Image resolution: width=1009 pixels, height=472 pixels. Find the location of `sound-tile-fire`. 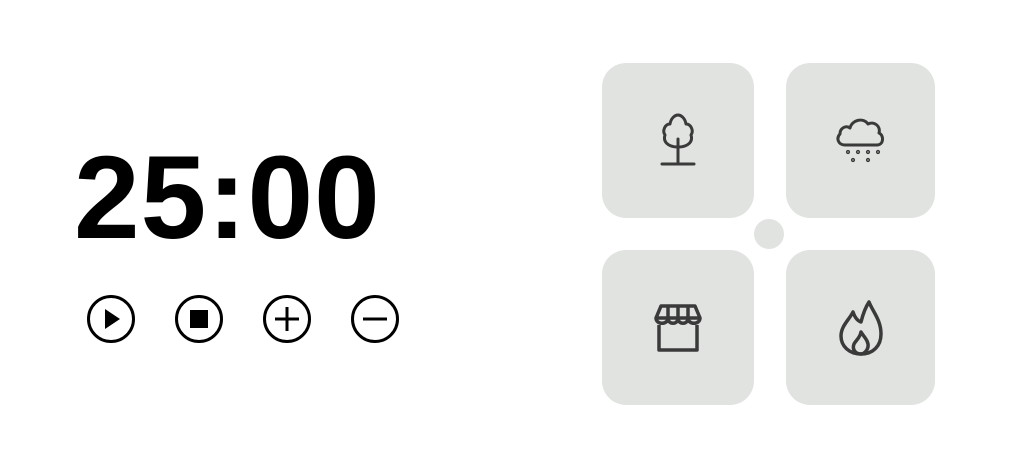

sound-tile-fire is located at coordinates (860, 327).